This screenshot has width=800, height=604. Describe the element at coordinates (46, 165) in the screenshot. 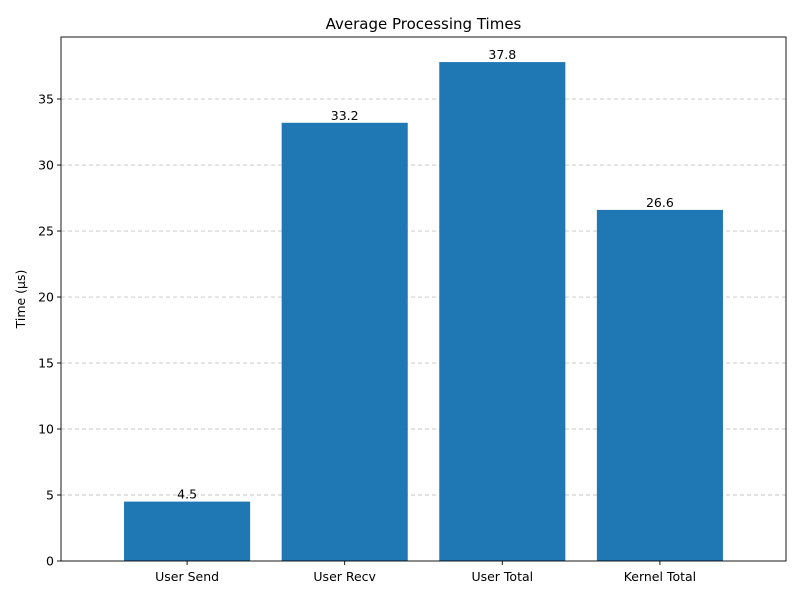

I see `y-tick-label: 30` at that location.